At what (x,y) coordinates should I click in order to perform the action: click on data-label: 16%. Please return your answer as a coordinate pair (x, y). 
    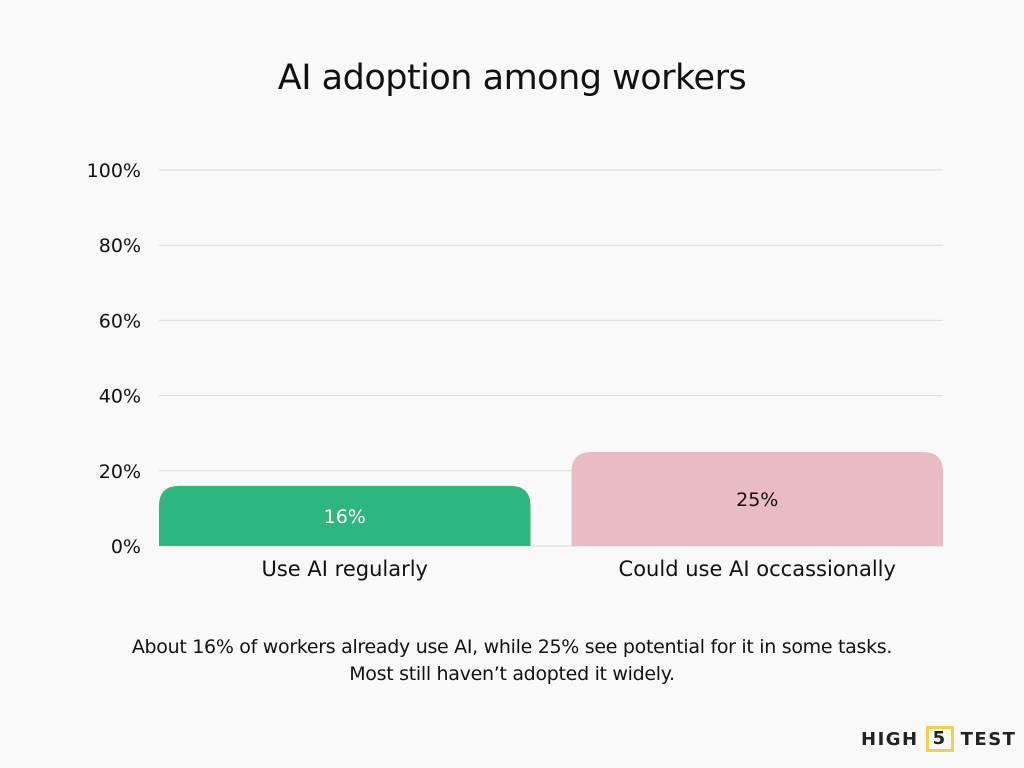
    Looking at the image, I should click on (345, 517).